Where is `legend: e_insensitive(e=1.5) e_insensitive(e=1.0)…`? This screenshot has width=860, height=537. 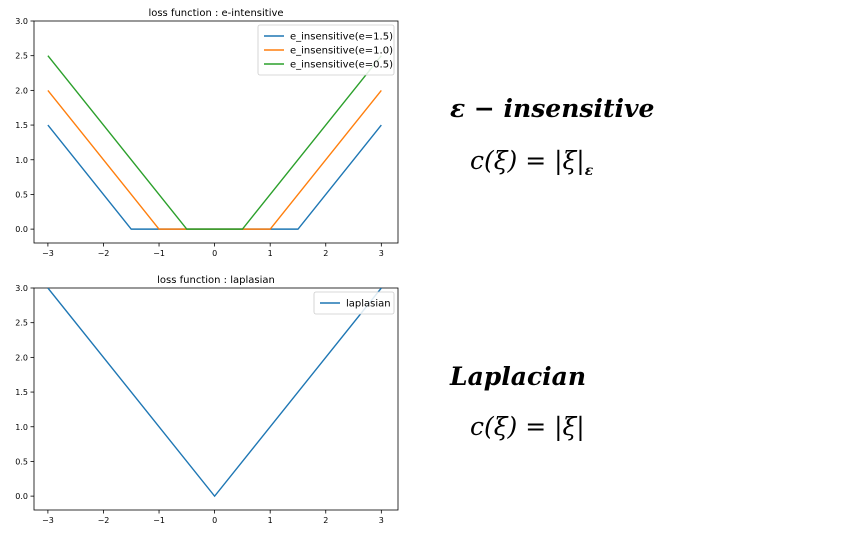 legend: e_insensitive(e=1.5) e_insensitive(e=1.0)… is located at coordinates (326, 50).